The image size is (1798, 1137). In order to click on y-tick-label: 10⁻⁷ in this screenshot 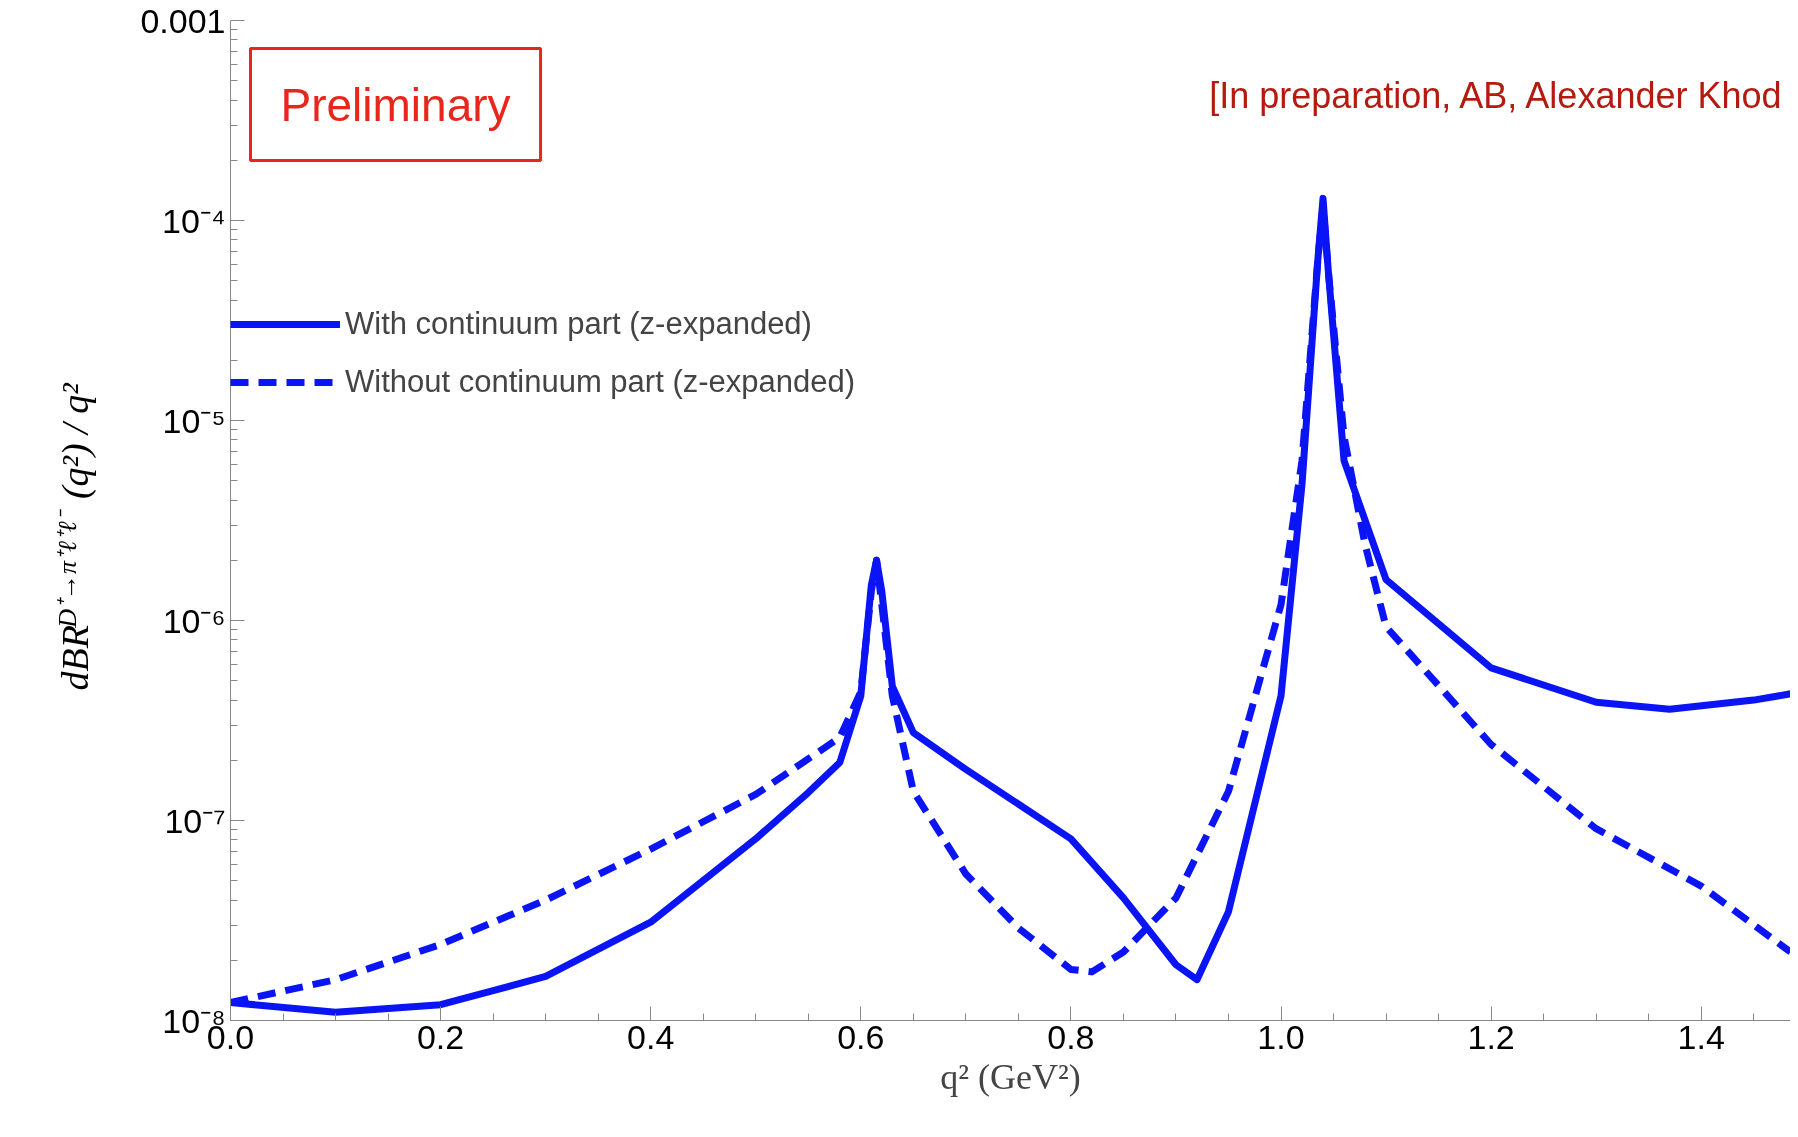, I will do `click(195, 820)`.